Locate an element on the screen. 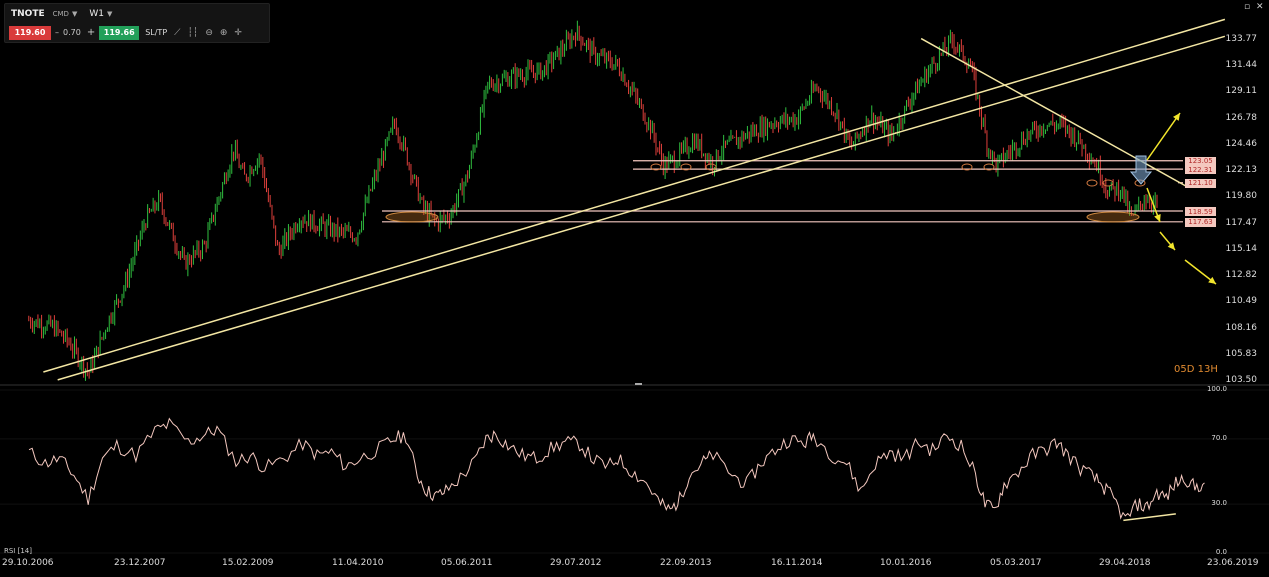 This screenshot has height=577, width=1269. trade-row: 119.60 – 0.70 + 119.66 SL/TP ⟋ ┆┆ ⊖ ⊕ ✛ is located at coordinates (125, 32).